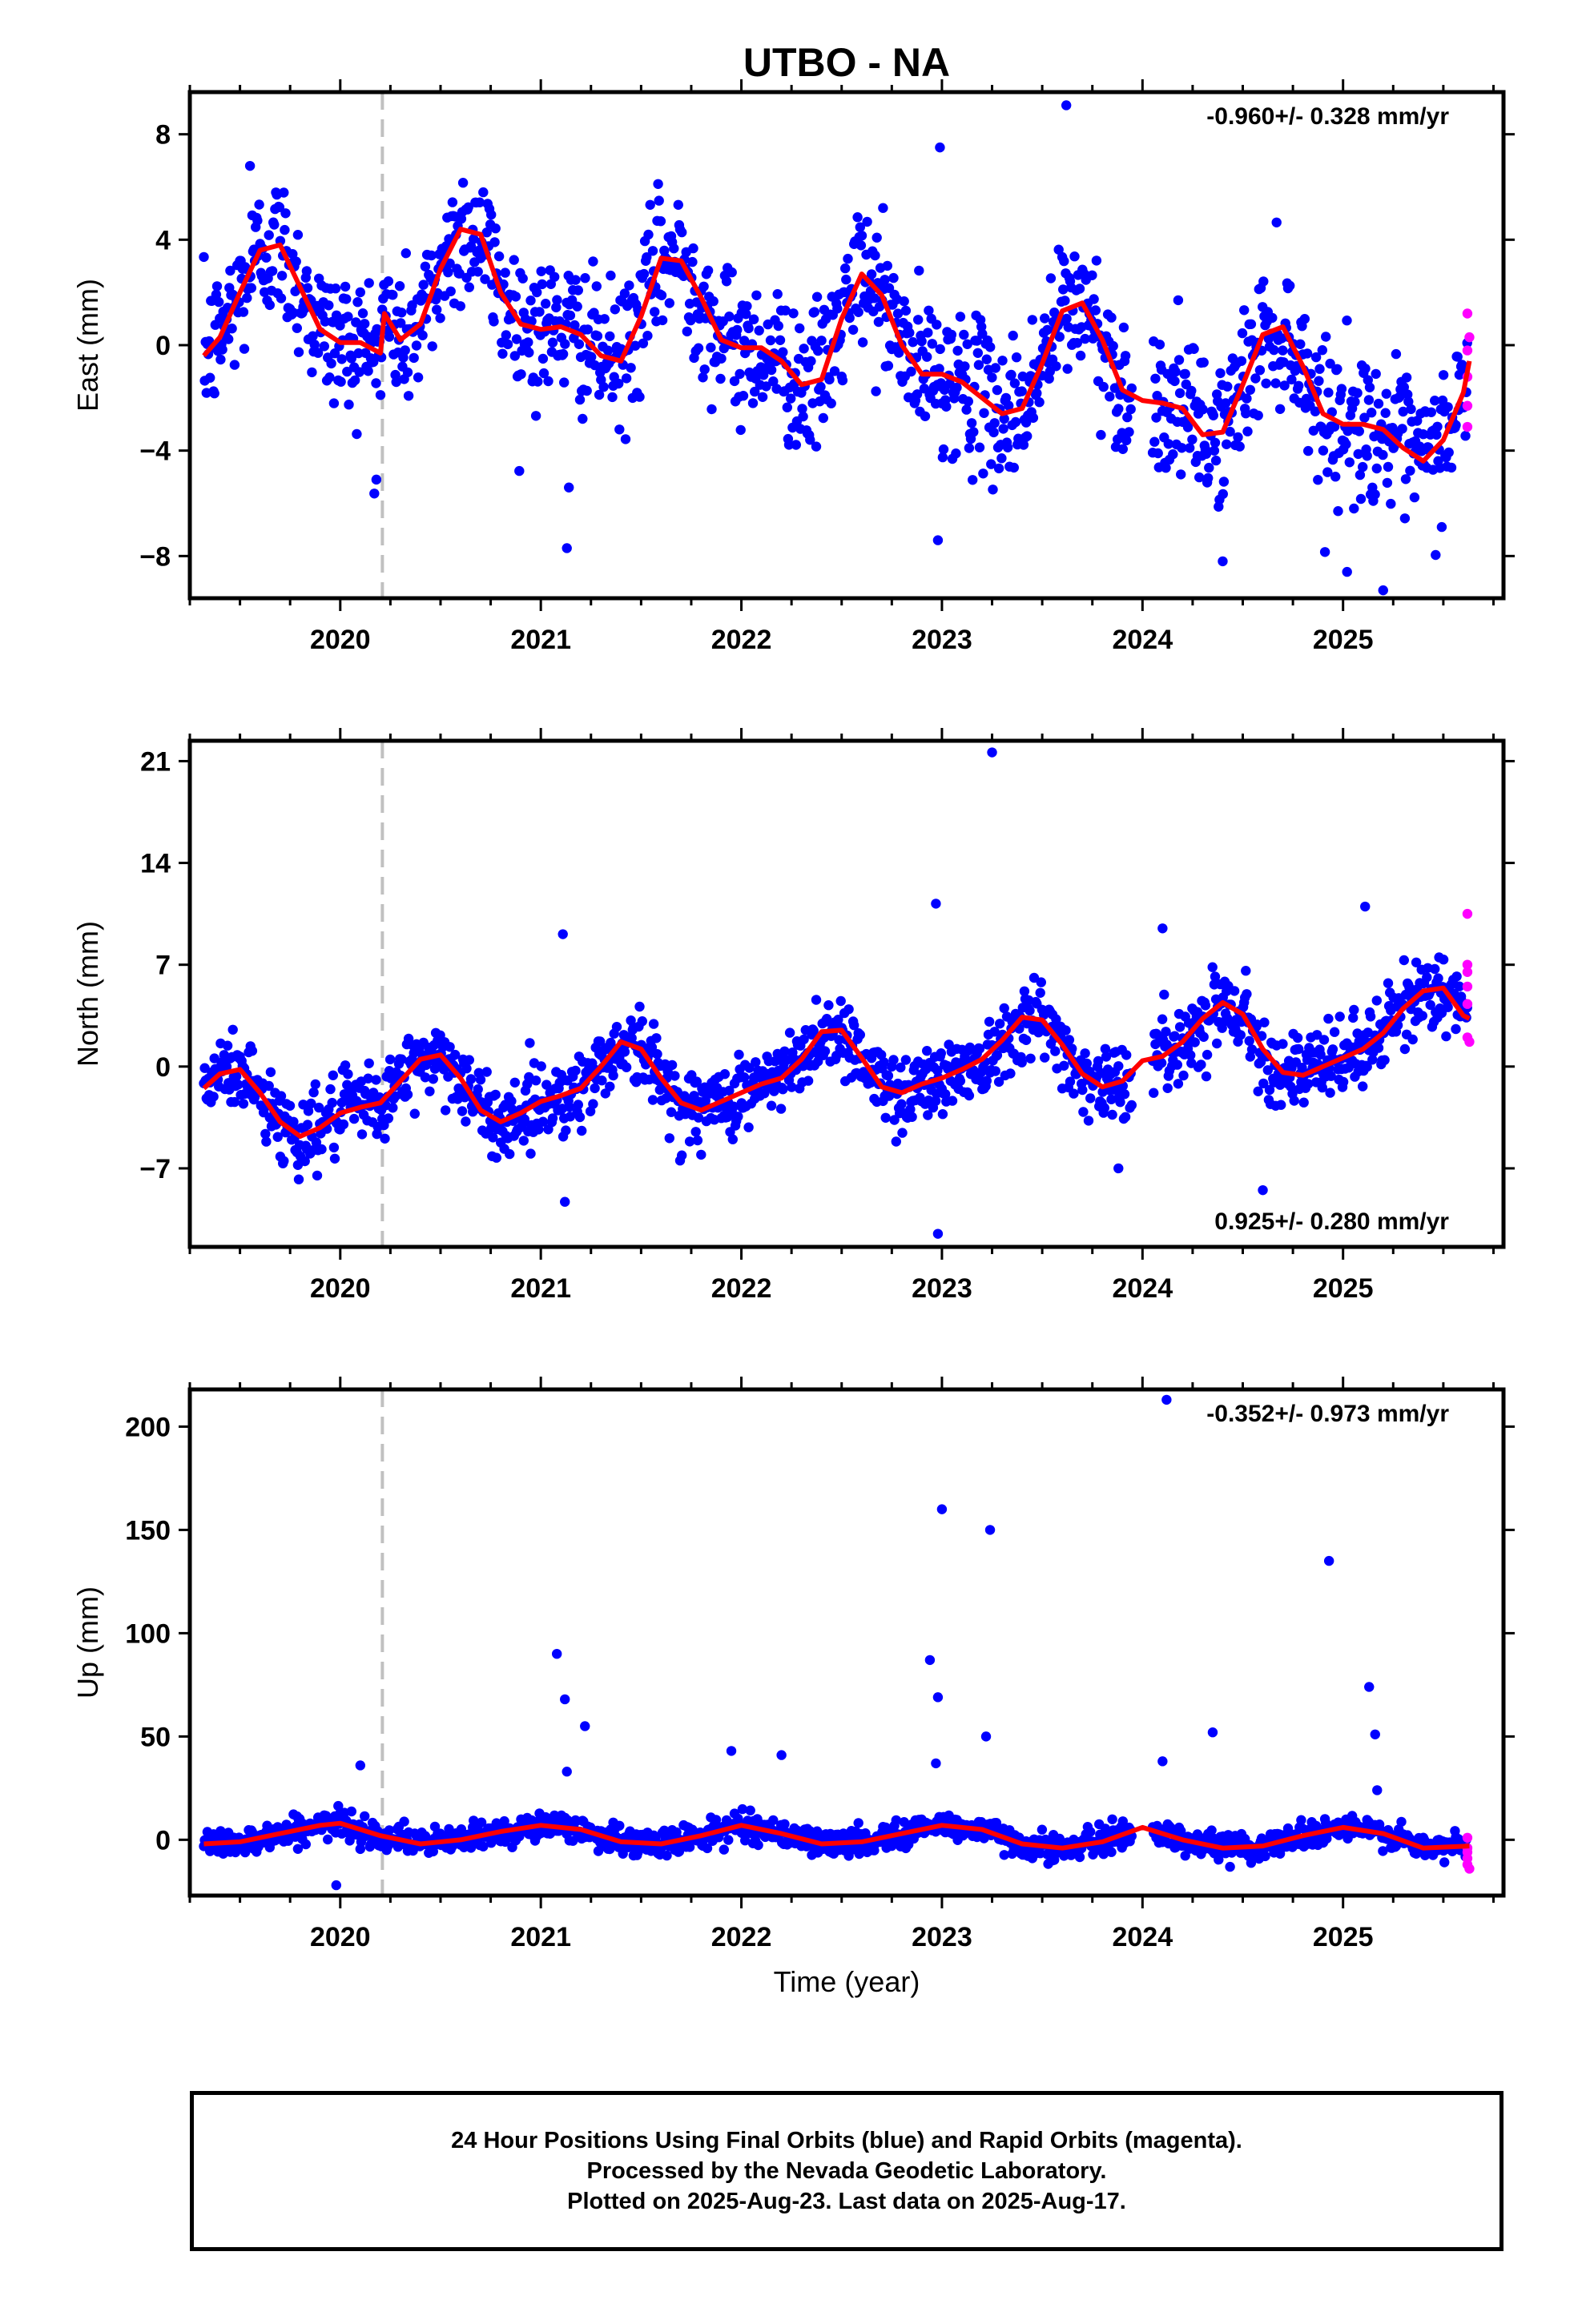 The height and width of the screenshot is (2324, 1582). Describe the element at coordinates (155, 761) in the screenshot. I see `y-tick-label: 21` at that location.